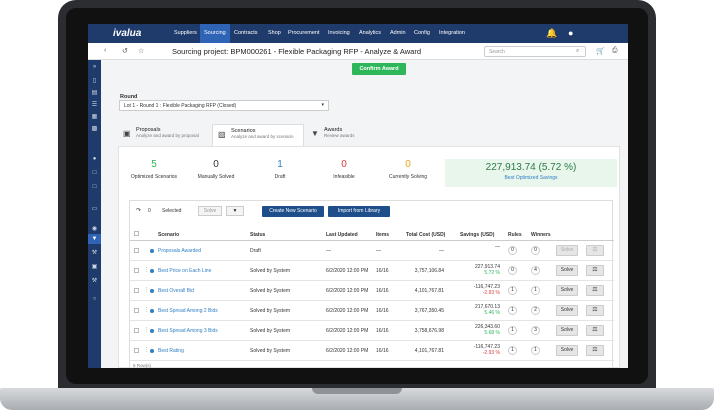 This screenshot has width=714, height=420. I want to click on solve-selected-button: Solve, so click(210, 211).